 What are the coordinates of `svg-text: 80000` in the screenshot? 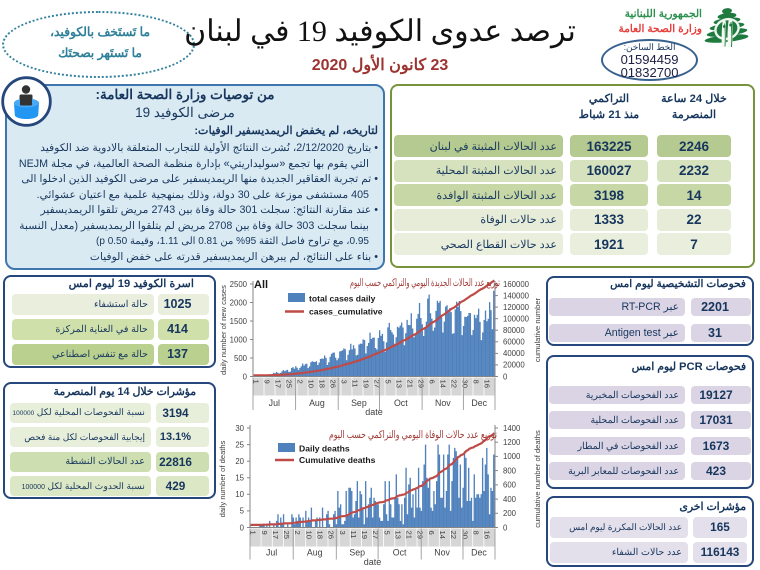 It's located at (514, 330).